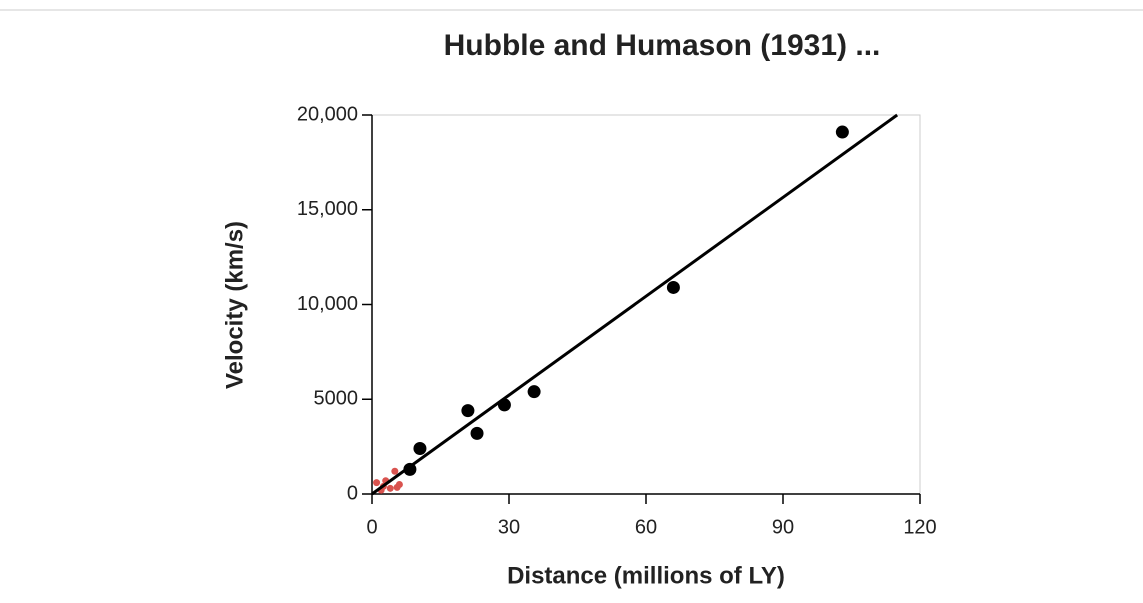 Image resolution: width=1143 pixels, height=603 pixels. What do you see at coordinates (336, 399) in the screenshot?
I see `y-tick-label: 5000` at bounding box center [336, 399].